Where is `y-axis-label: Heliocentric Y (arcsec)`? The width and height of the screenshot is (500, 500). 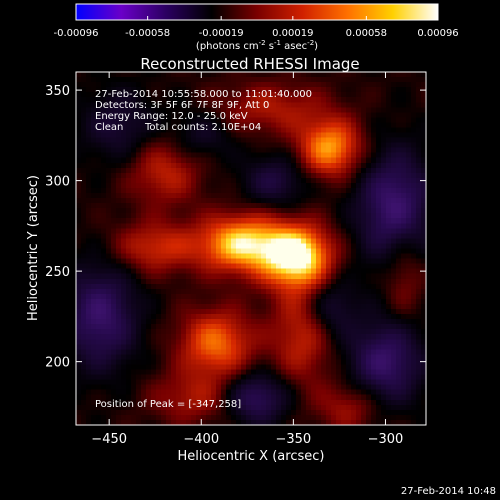 y-axis-label: Heliocentric Y (arcsec) is located at coordinates (33, 248).